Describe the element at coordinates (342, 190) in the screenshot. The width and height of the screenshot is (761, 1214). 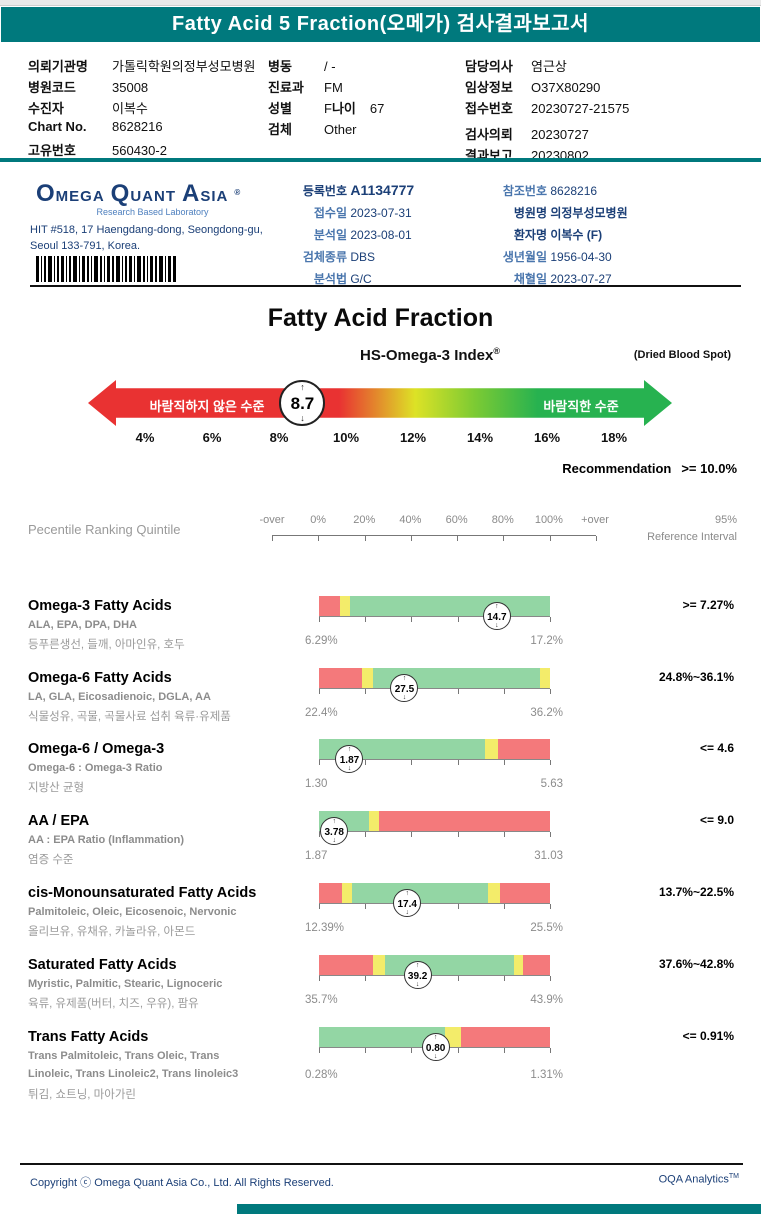
I see `lab-field-row: 등록번호 A1134777` at that location.